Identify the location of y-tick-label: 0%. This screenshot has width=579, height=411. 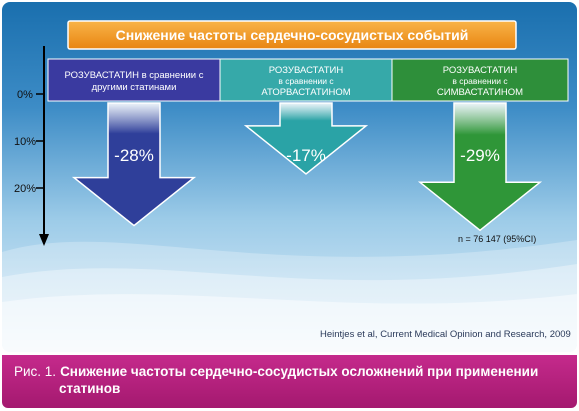
(25, 95).